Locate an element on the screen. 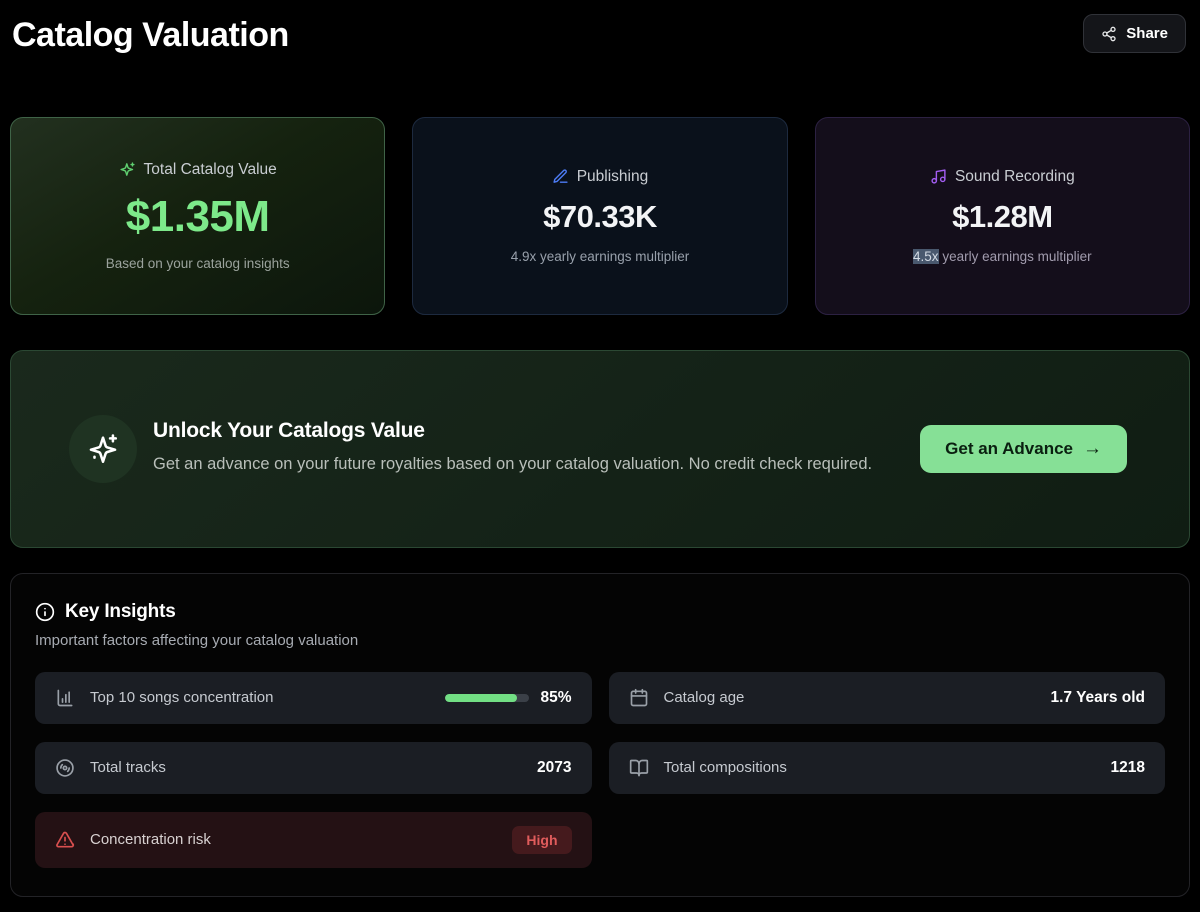 Image resolution: width=1200 pixels, height=912 pixels. insight-right: 1.7 Years old is located at coordinates (1098, 698).